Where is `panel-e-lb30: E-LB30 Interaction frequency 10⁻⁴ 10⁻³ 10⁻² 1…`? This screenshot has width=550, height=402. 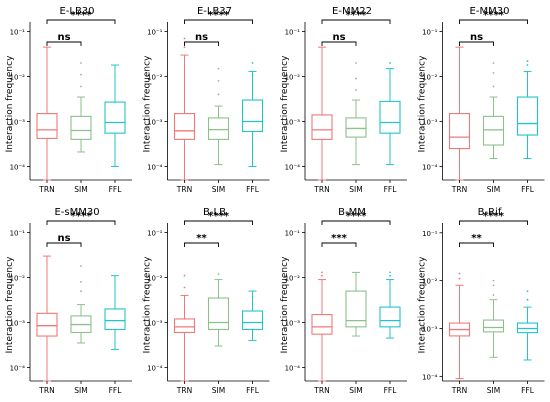 panel-e-lb30: E-LB30 Interaction frequency 10⁻⁴ 10⁻³ 10⁻² 1… is located at coordinates (68, 100).